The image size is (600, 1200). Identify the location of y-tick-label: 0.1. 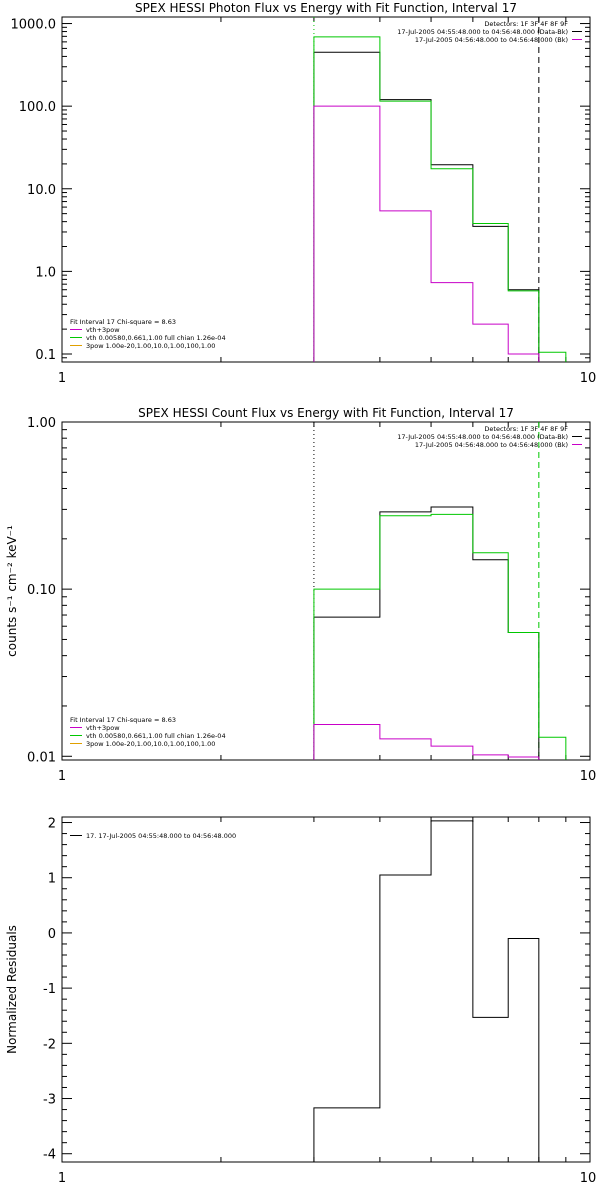
(45, 355).